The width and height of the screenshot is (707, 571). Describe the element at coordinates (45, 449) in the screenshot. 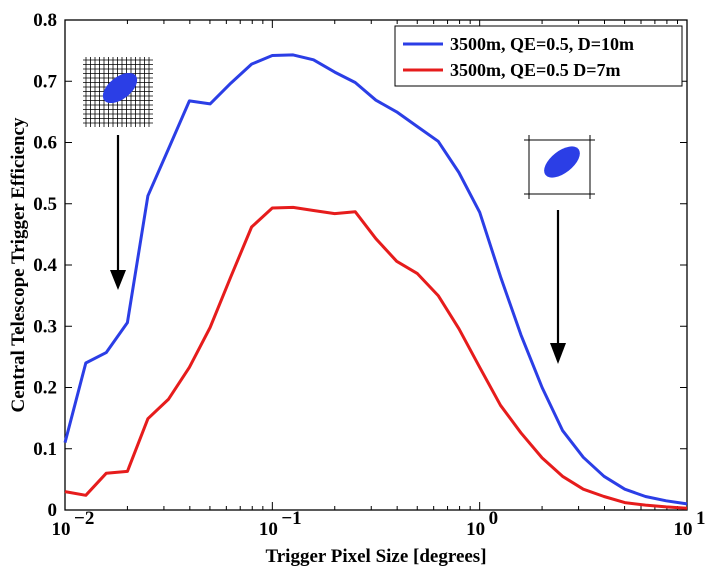

I see `y-tick-label: 0.1` at that location.